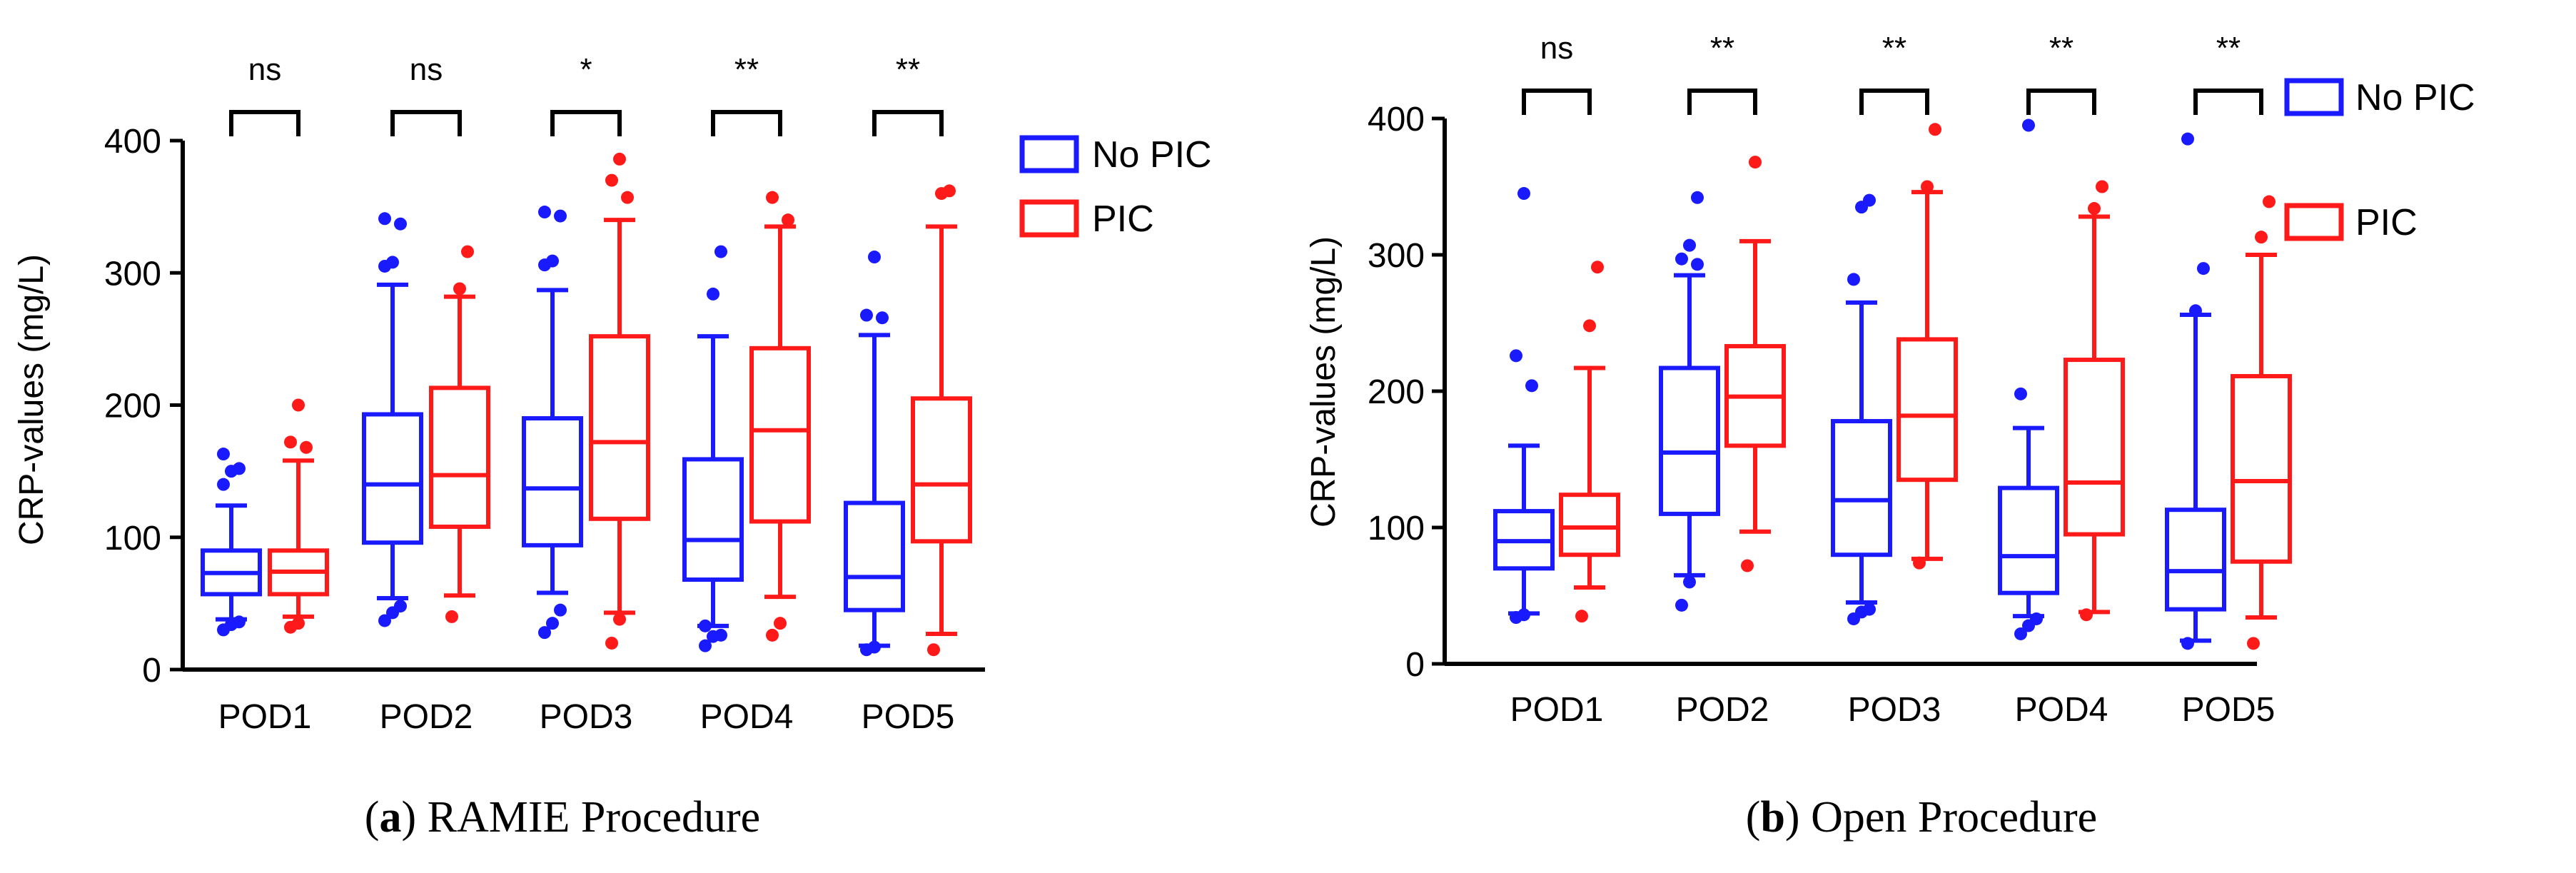  Describe the element at coordinates (32, 399) in the screenshot. I see `panel-a-y-axis-title: CRP-values (mg/L)` at that location.